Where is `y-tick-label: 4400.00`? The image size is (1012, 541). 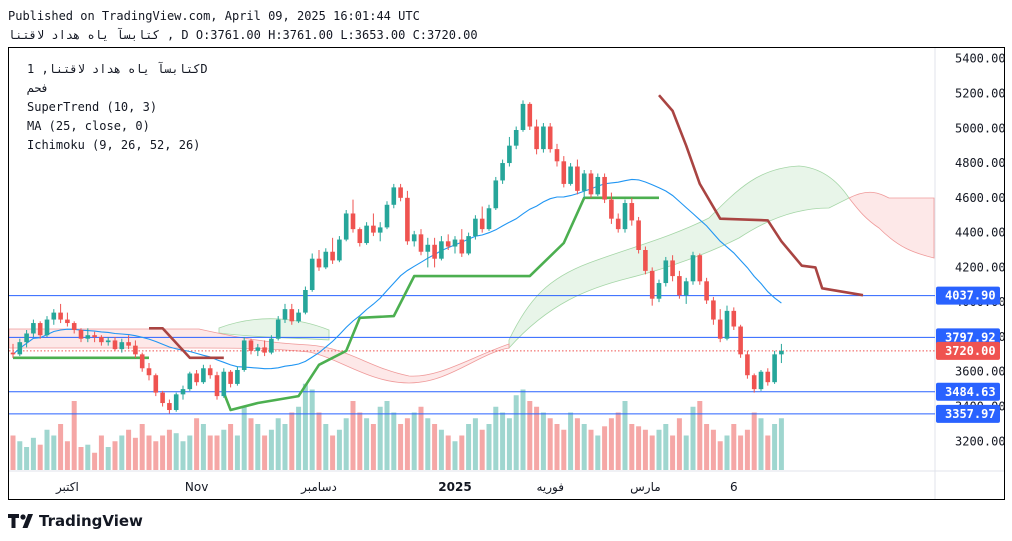 y-tick-label: 4400.00 is located at coordinates (979, 233).